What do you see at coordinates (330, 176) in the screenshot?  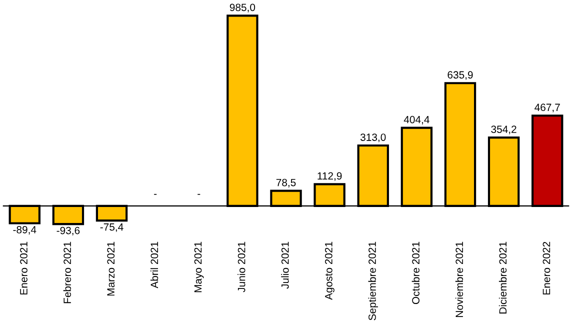 I see `data-label: 112,9` at bounding box center [330, 176].